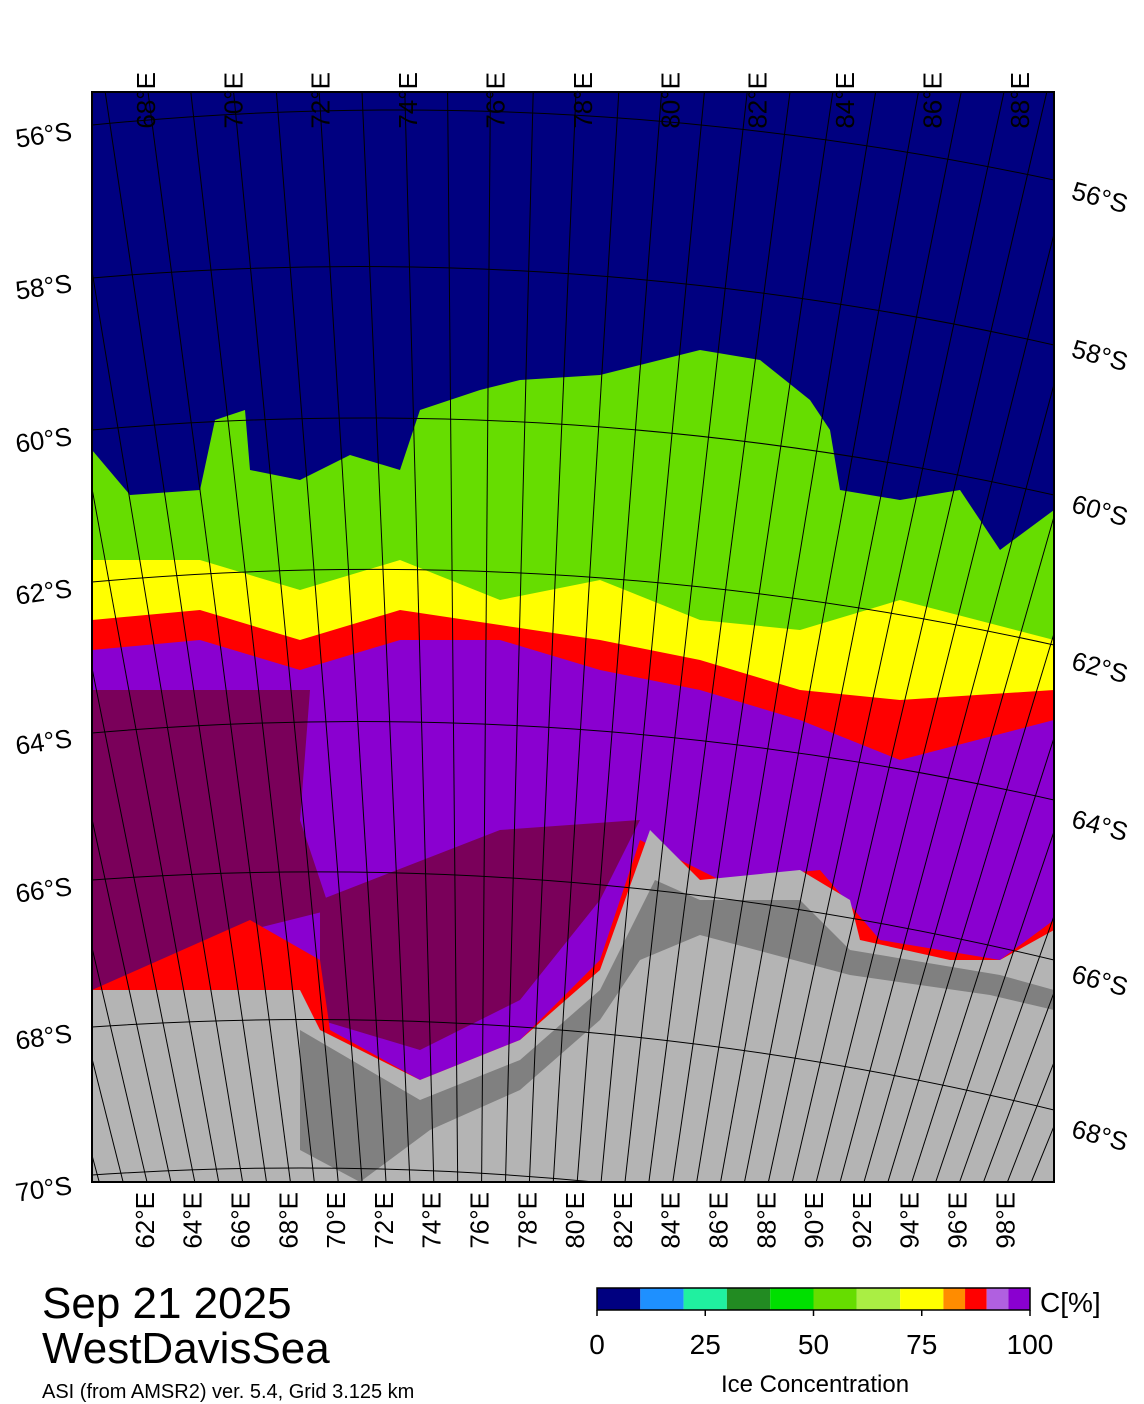 The width and height of the screenshot is (1144, 1404). Describe the element at coordinates (1070, 1302) in the screenshot. I see `colorbar-unit: C[%]` at that location.